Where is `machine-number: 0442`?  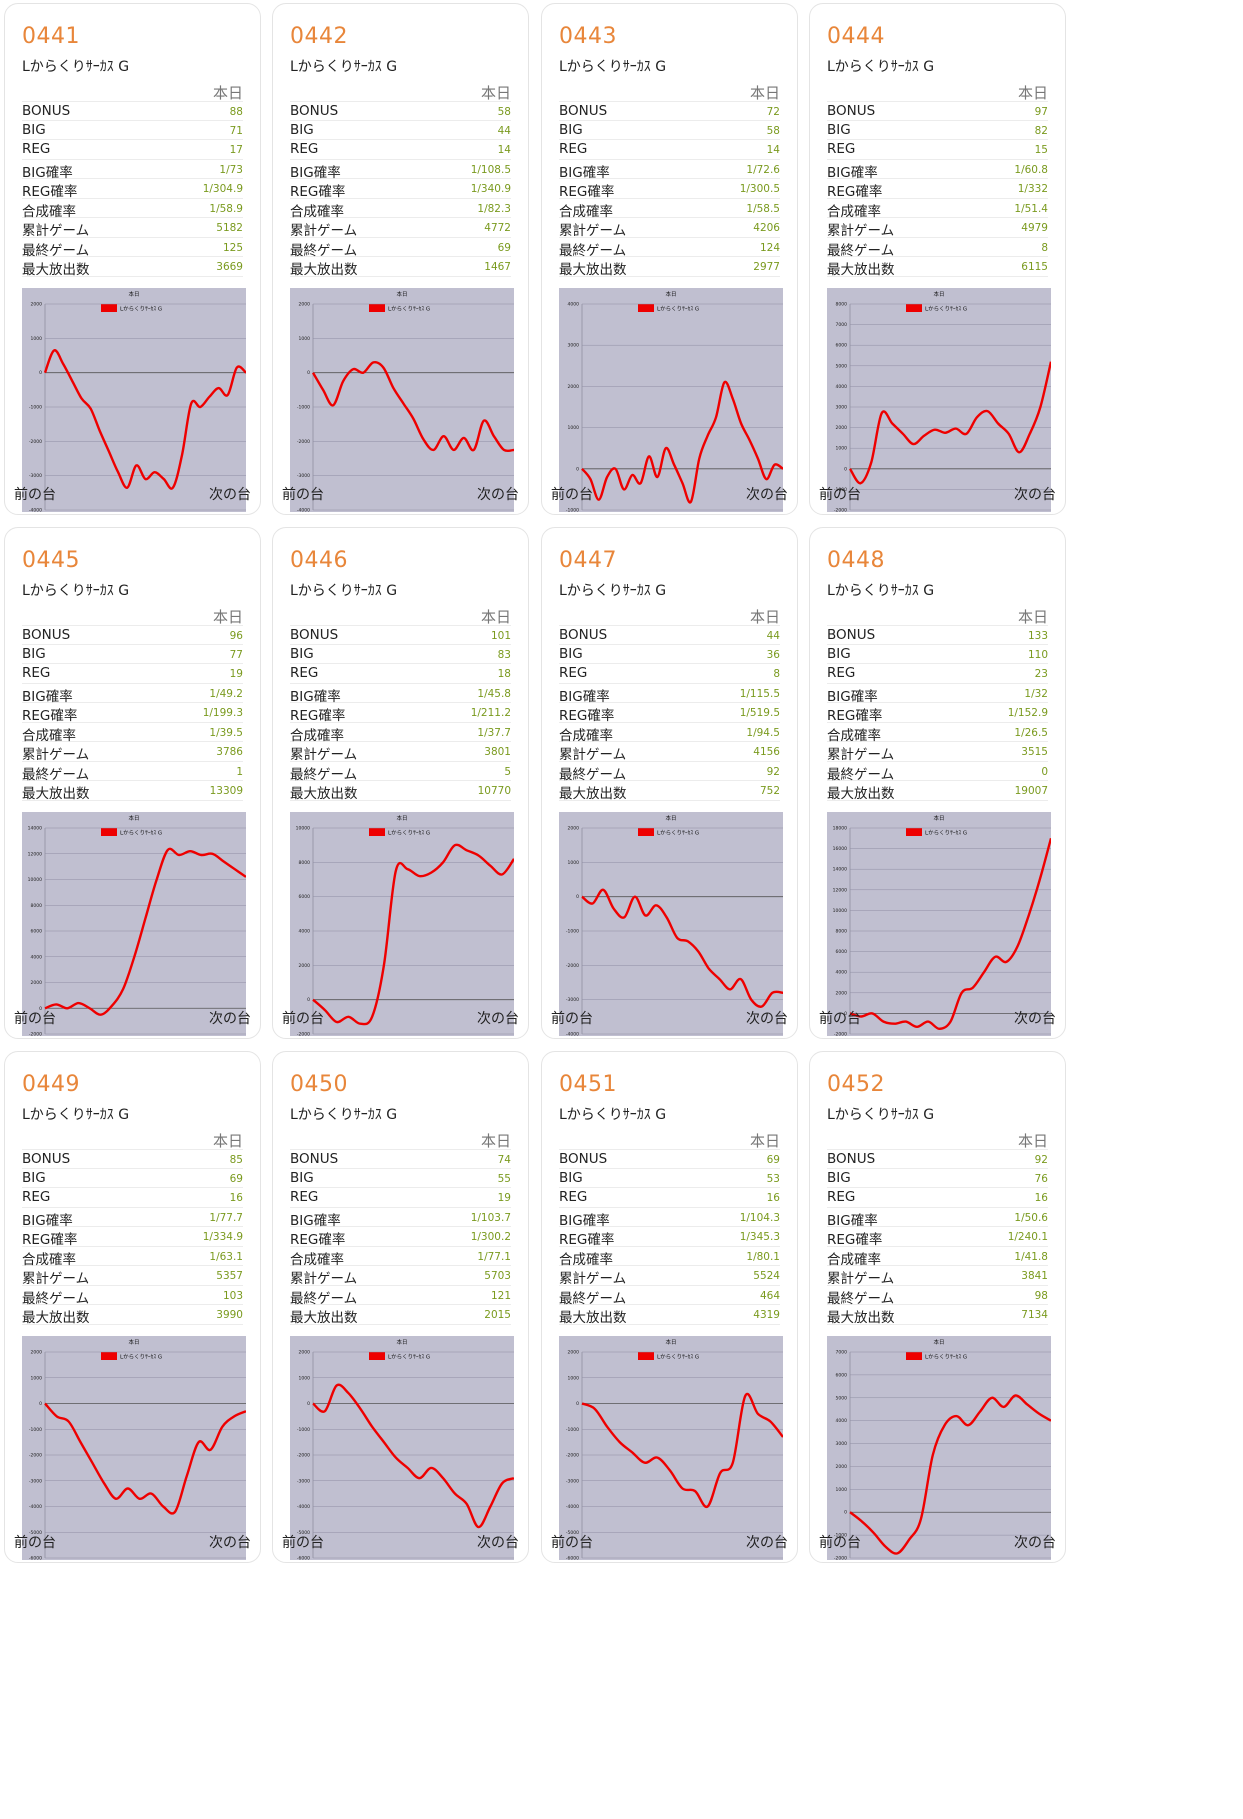
machine-number: 0442 is located at coordinates (319, 36).